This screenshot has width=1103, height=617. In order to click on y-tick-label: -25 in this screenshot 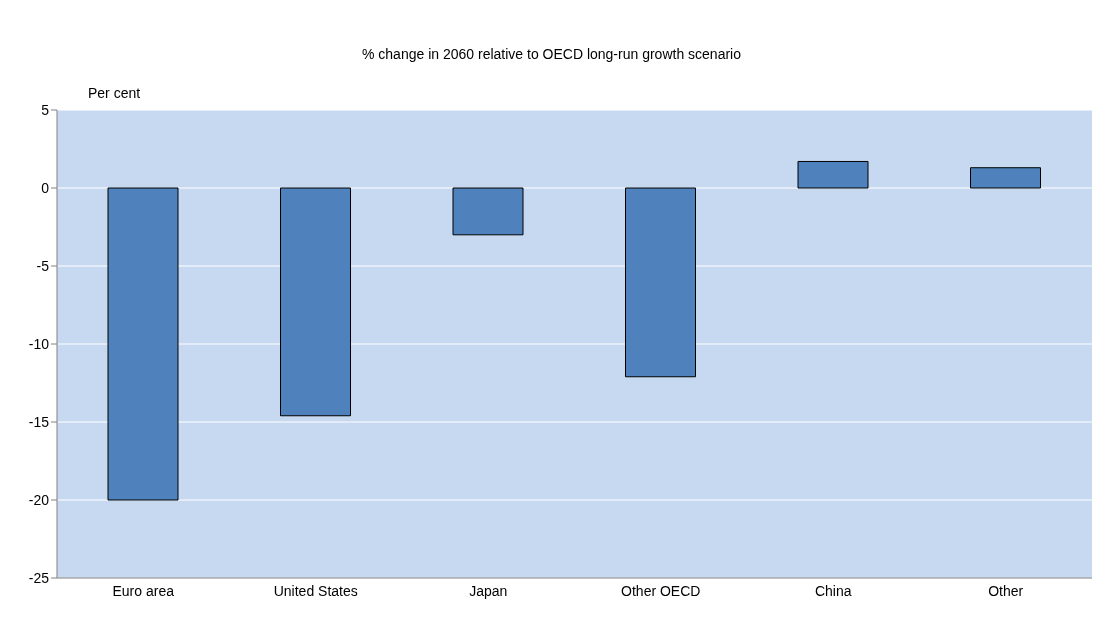, I will do `click(39, 577)`.